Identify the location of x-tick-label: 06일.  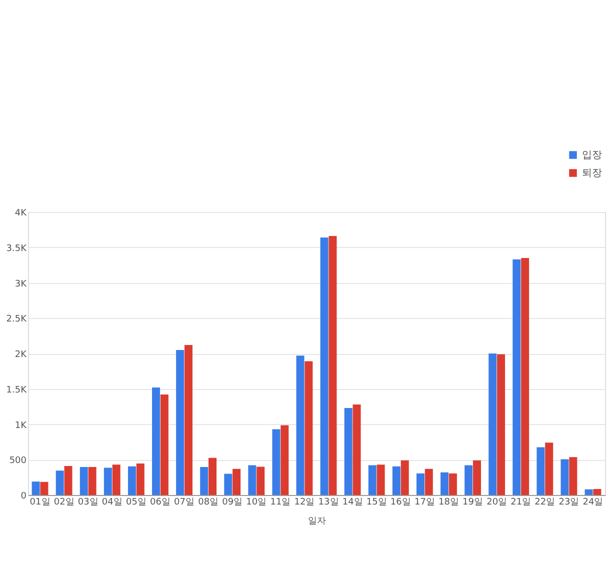
(160, 503).